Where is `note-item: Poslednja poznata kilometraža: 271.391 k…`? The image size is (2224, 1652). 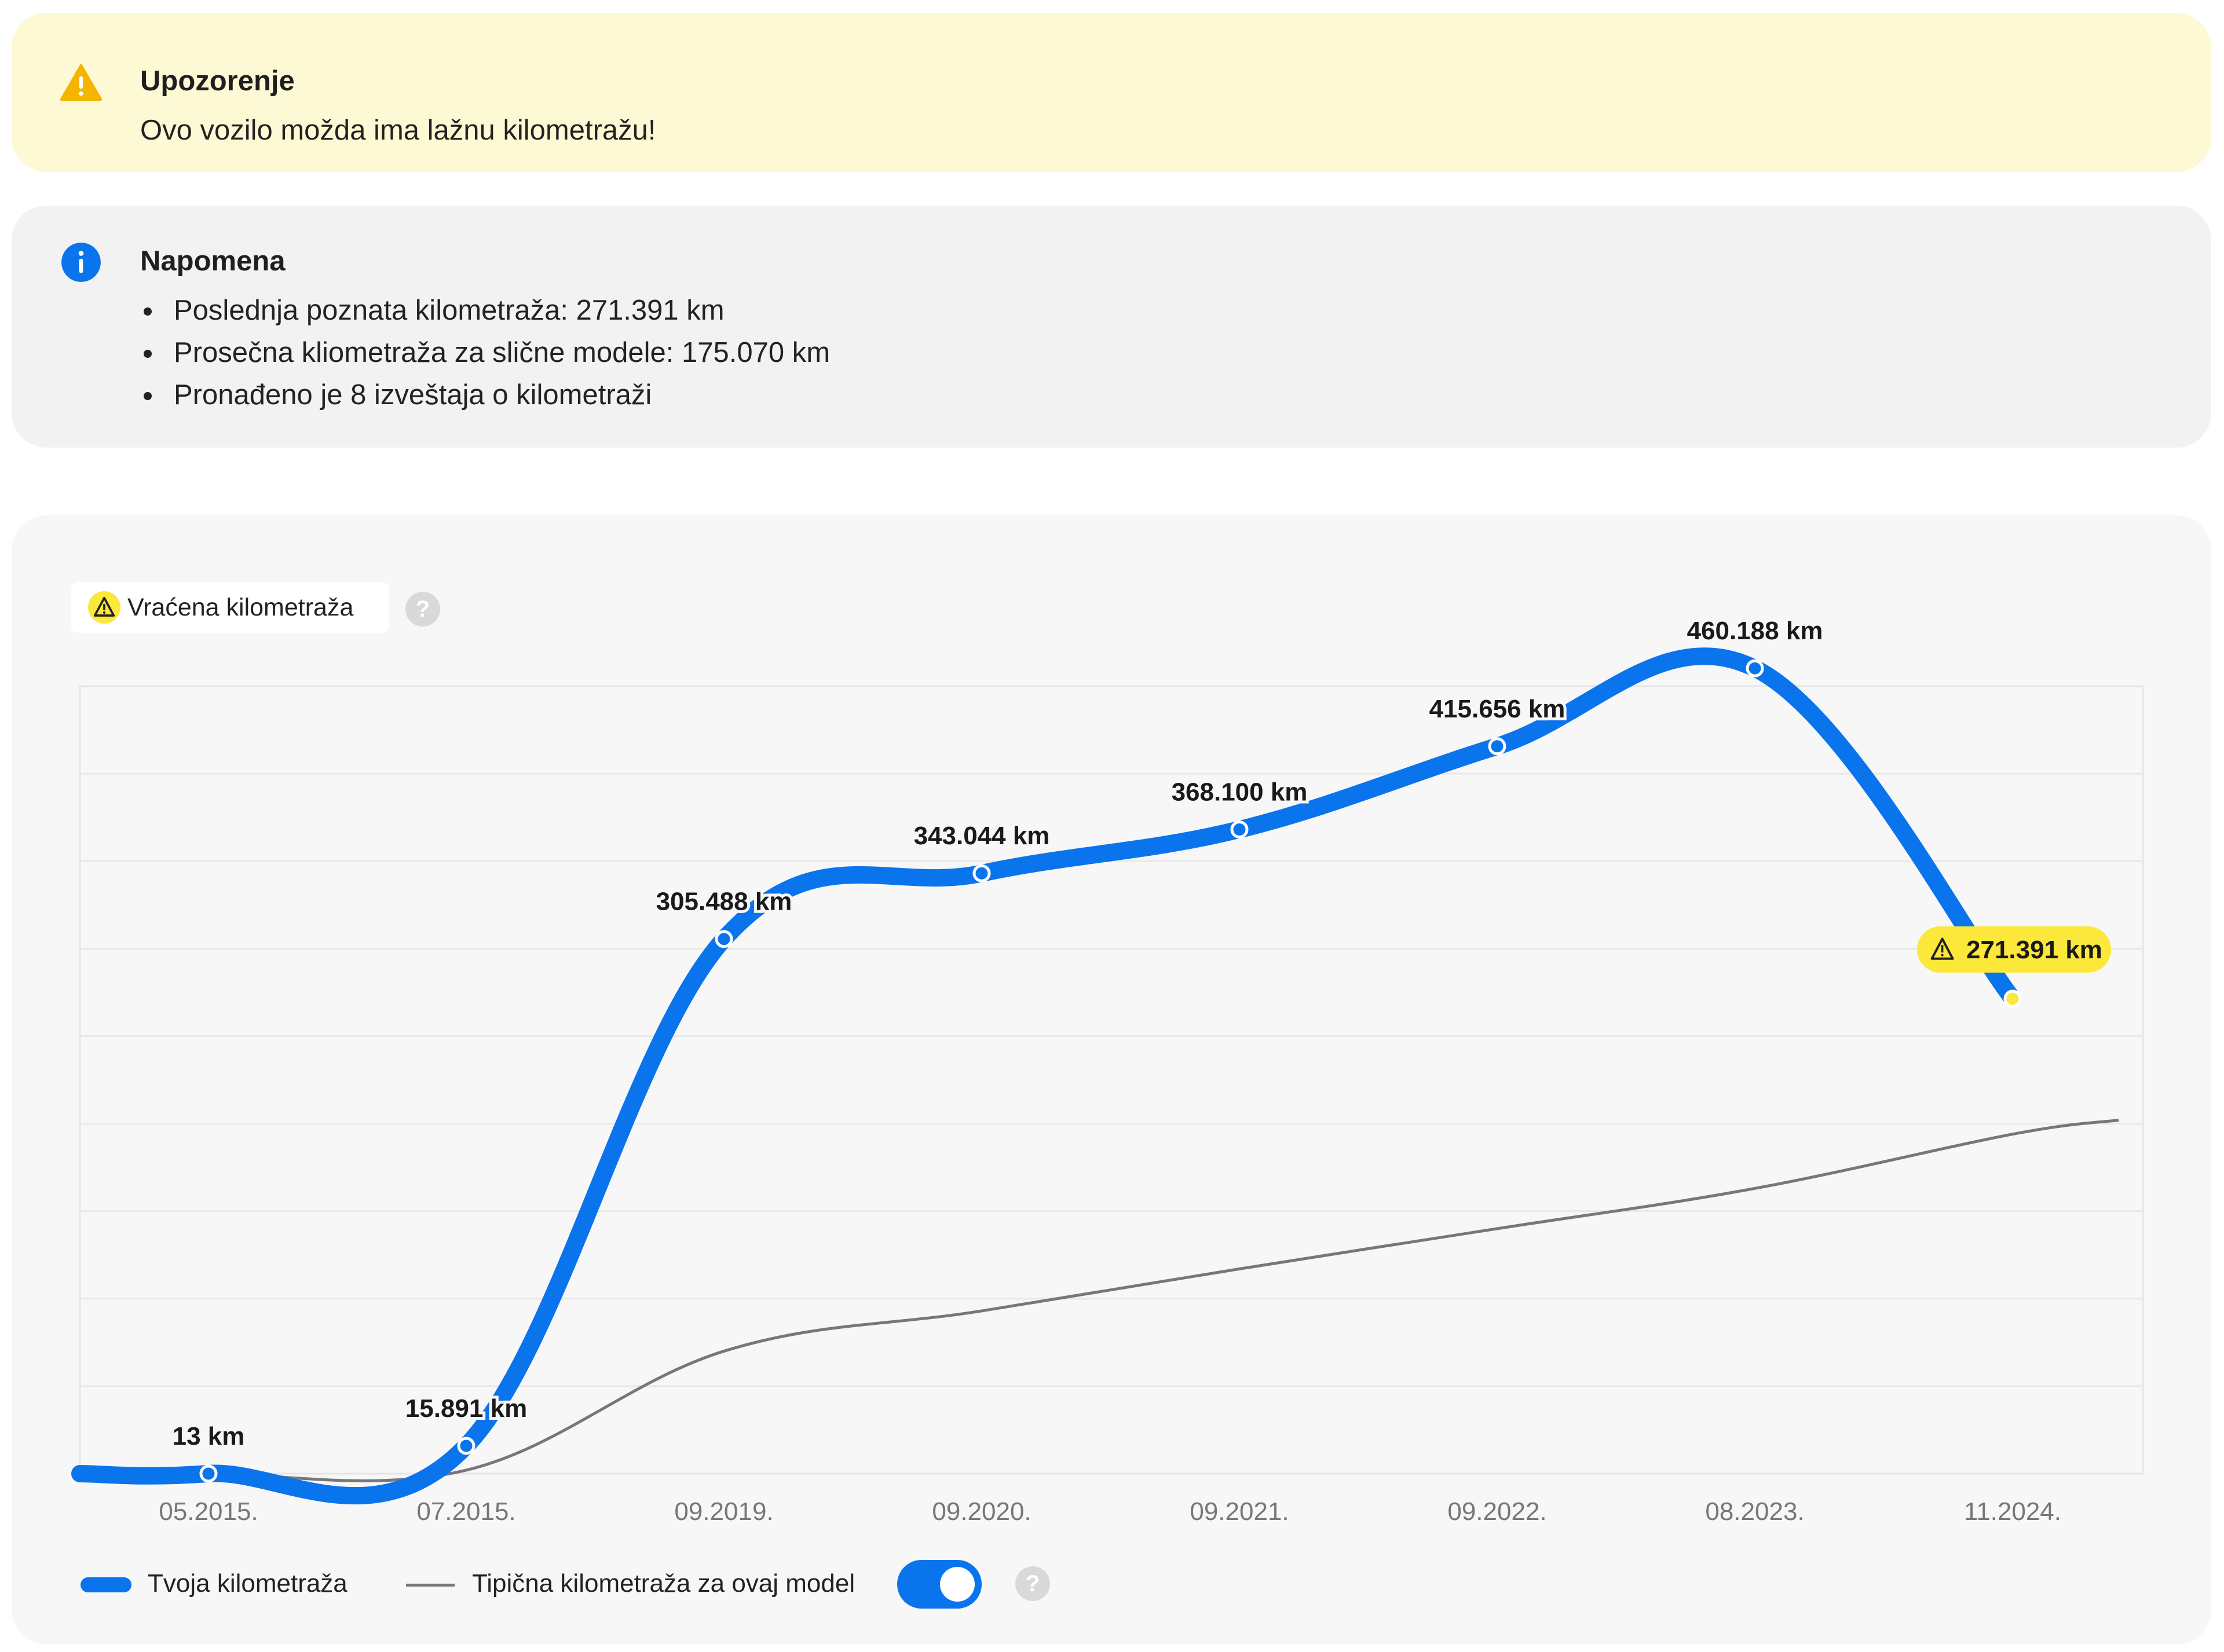
note-item: Poslednja poznata kilometraža: 271.391 k… is located at coordinates (485, 311).